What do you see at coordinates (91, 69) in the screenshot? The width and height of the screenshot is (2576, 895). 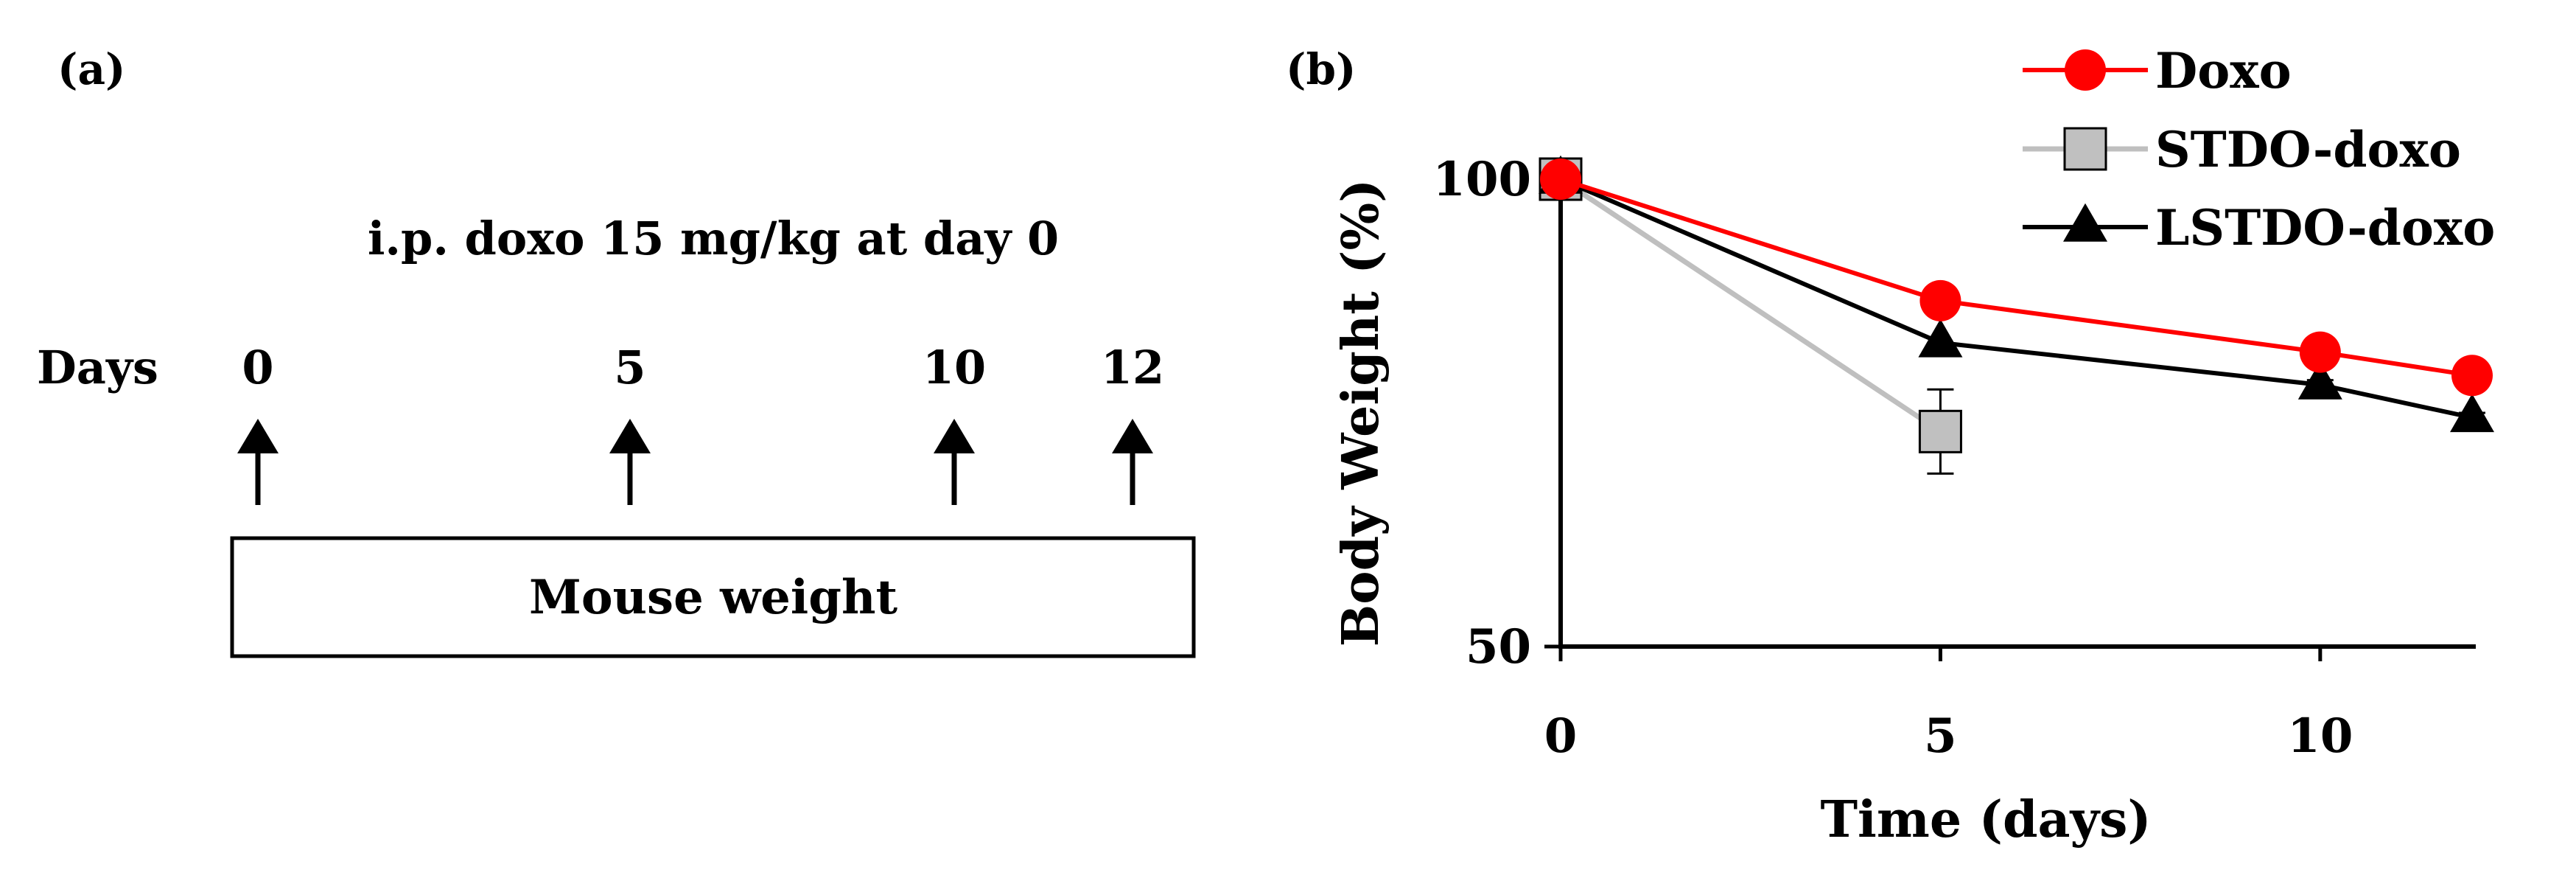 I see `panel-a-label: (a)` at bounding box center [91, 69].